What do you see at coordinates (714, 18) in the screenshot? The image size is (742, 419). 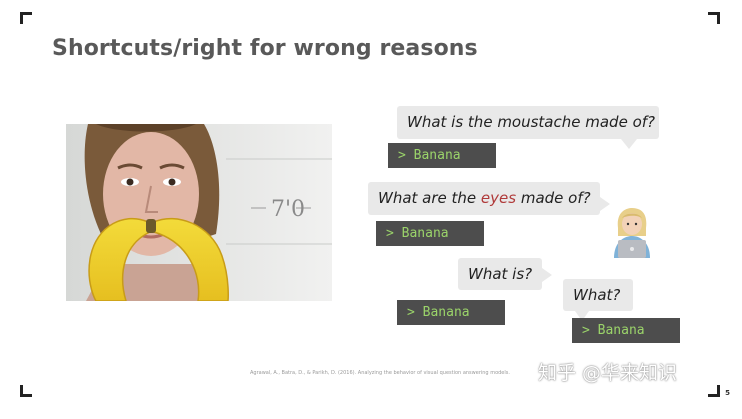 I see `slide-corner-top-right` at bounding box center [714, 18].